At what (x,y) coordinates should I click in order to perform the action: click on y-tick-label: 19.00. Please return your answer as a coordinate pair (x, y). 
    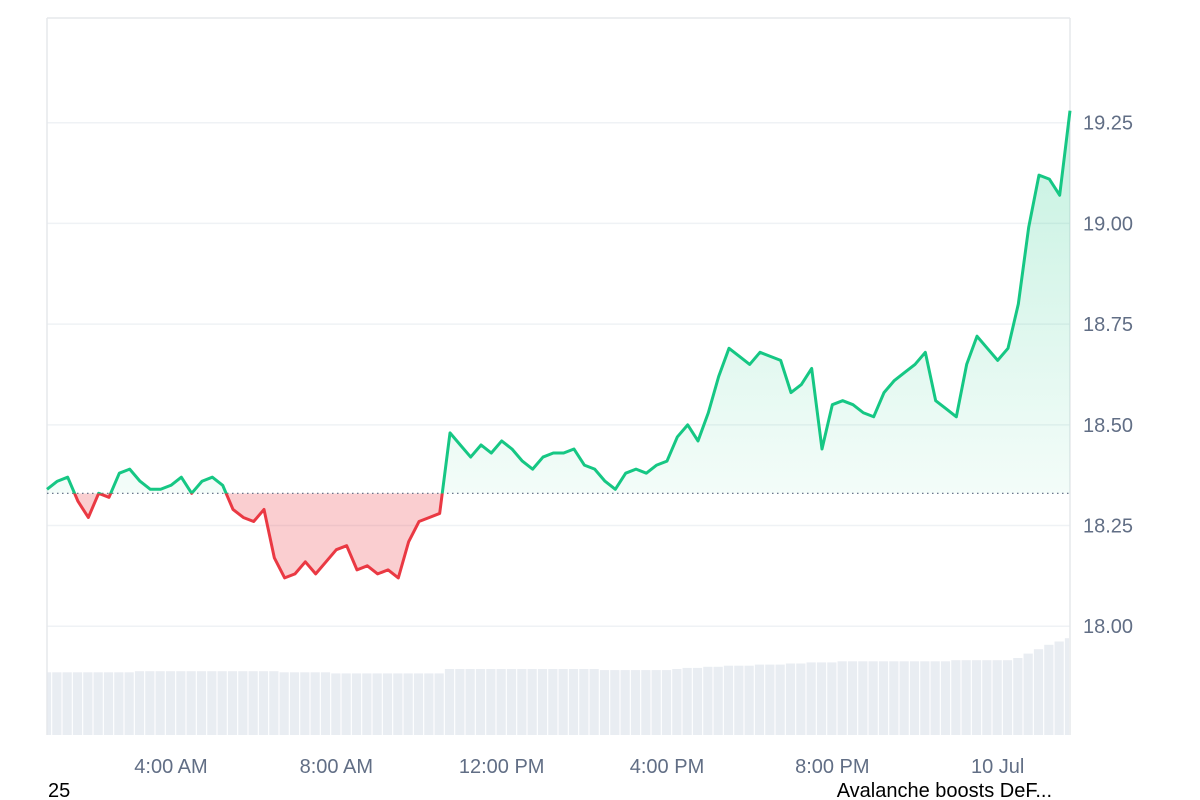
    Looking at the image, I should click on (1108, 224).